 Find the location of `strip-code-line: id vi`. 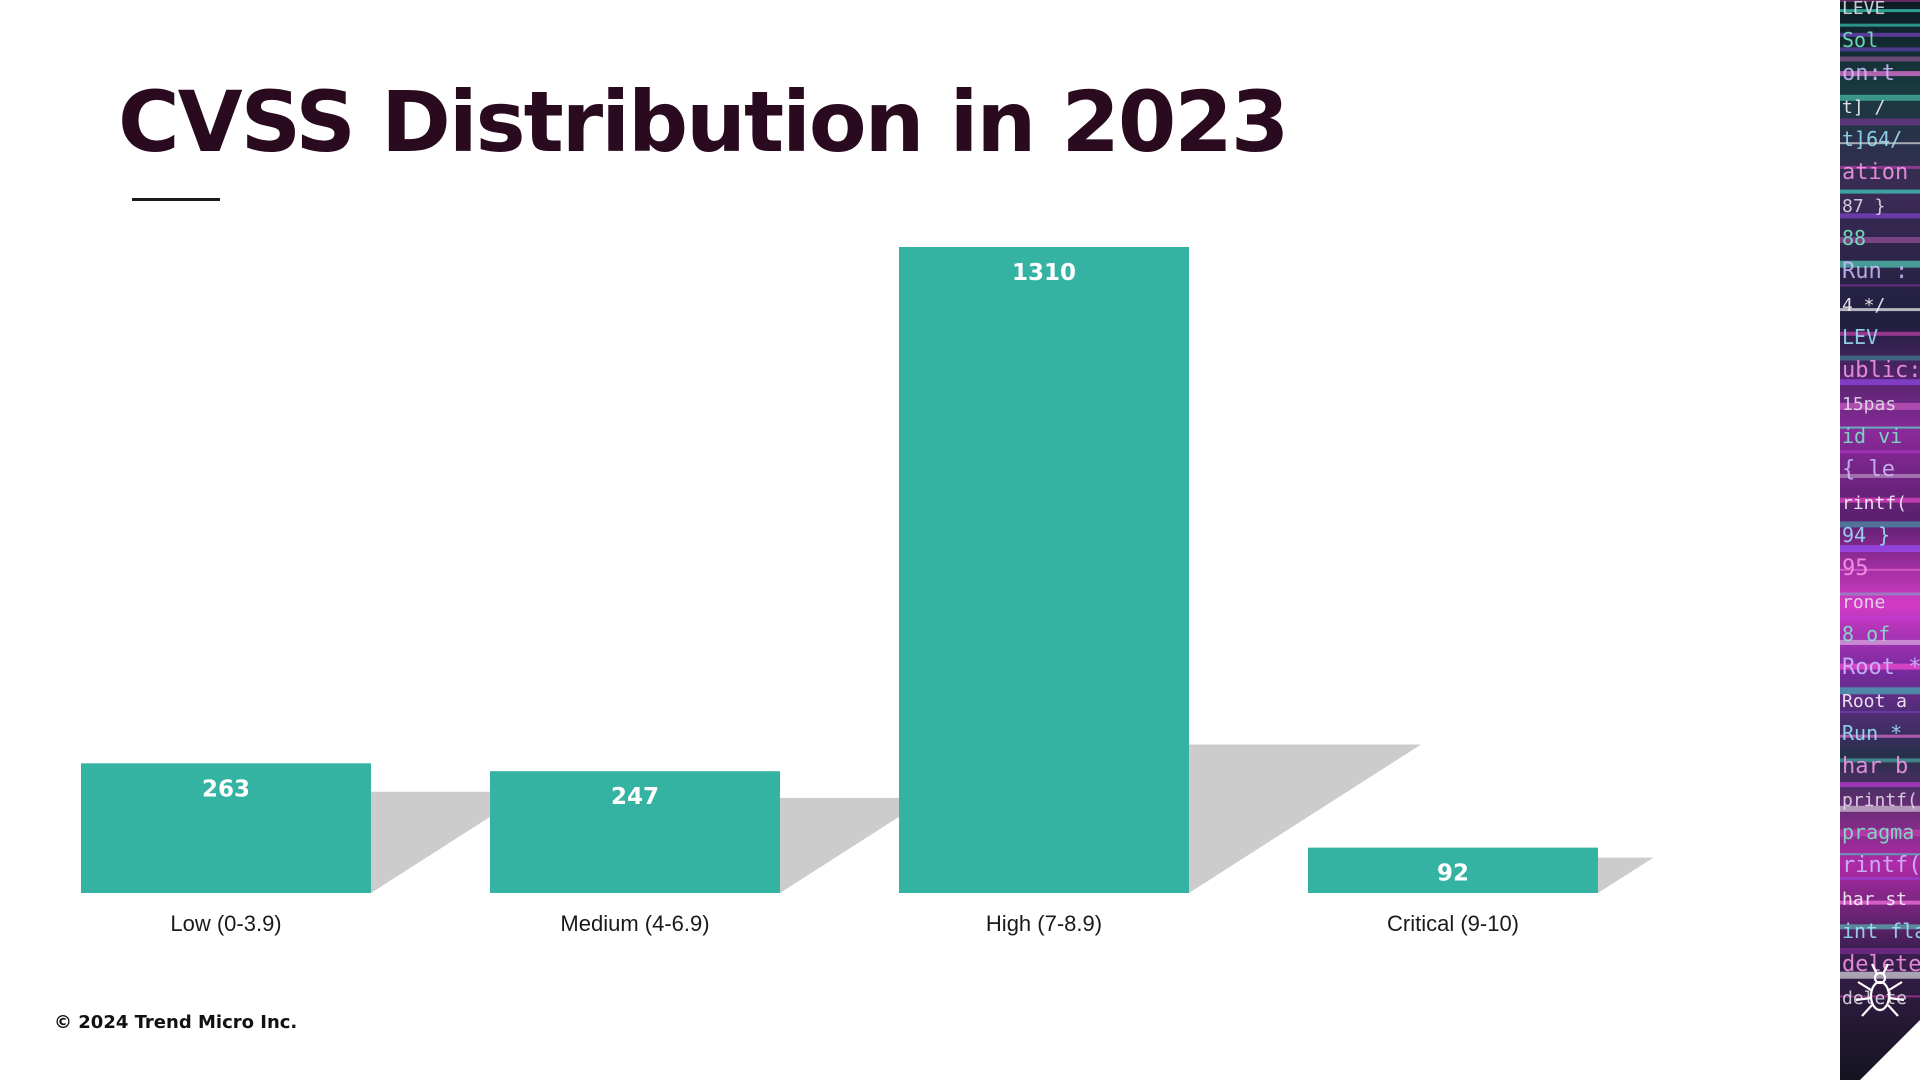

strip-code-line: id vi is located at coordinates (1872, 436).